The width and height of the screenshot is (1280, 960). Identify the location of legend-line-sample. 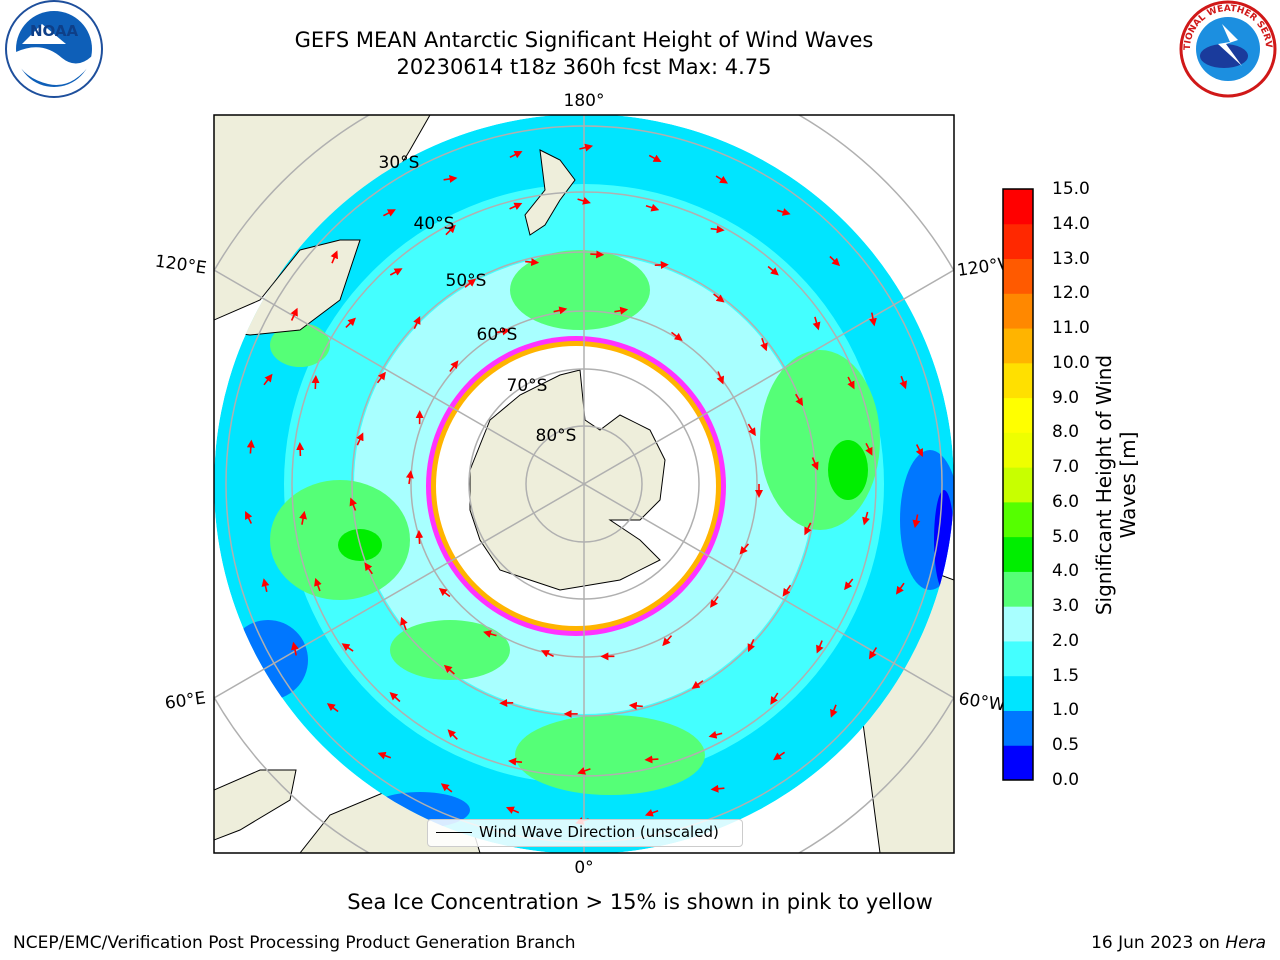
(454, 832).